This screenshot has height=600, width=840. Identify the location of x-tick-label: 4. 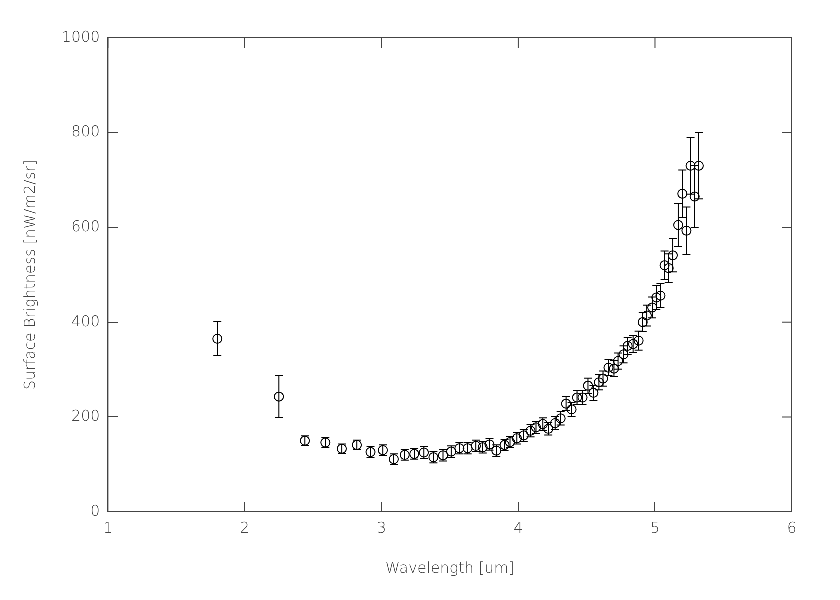
(519, 527).